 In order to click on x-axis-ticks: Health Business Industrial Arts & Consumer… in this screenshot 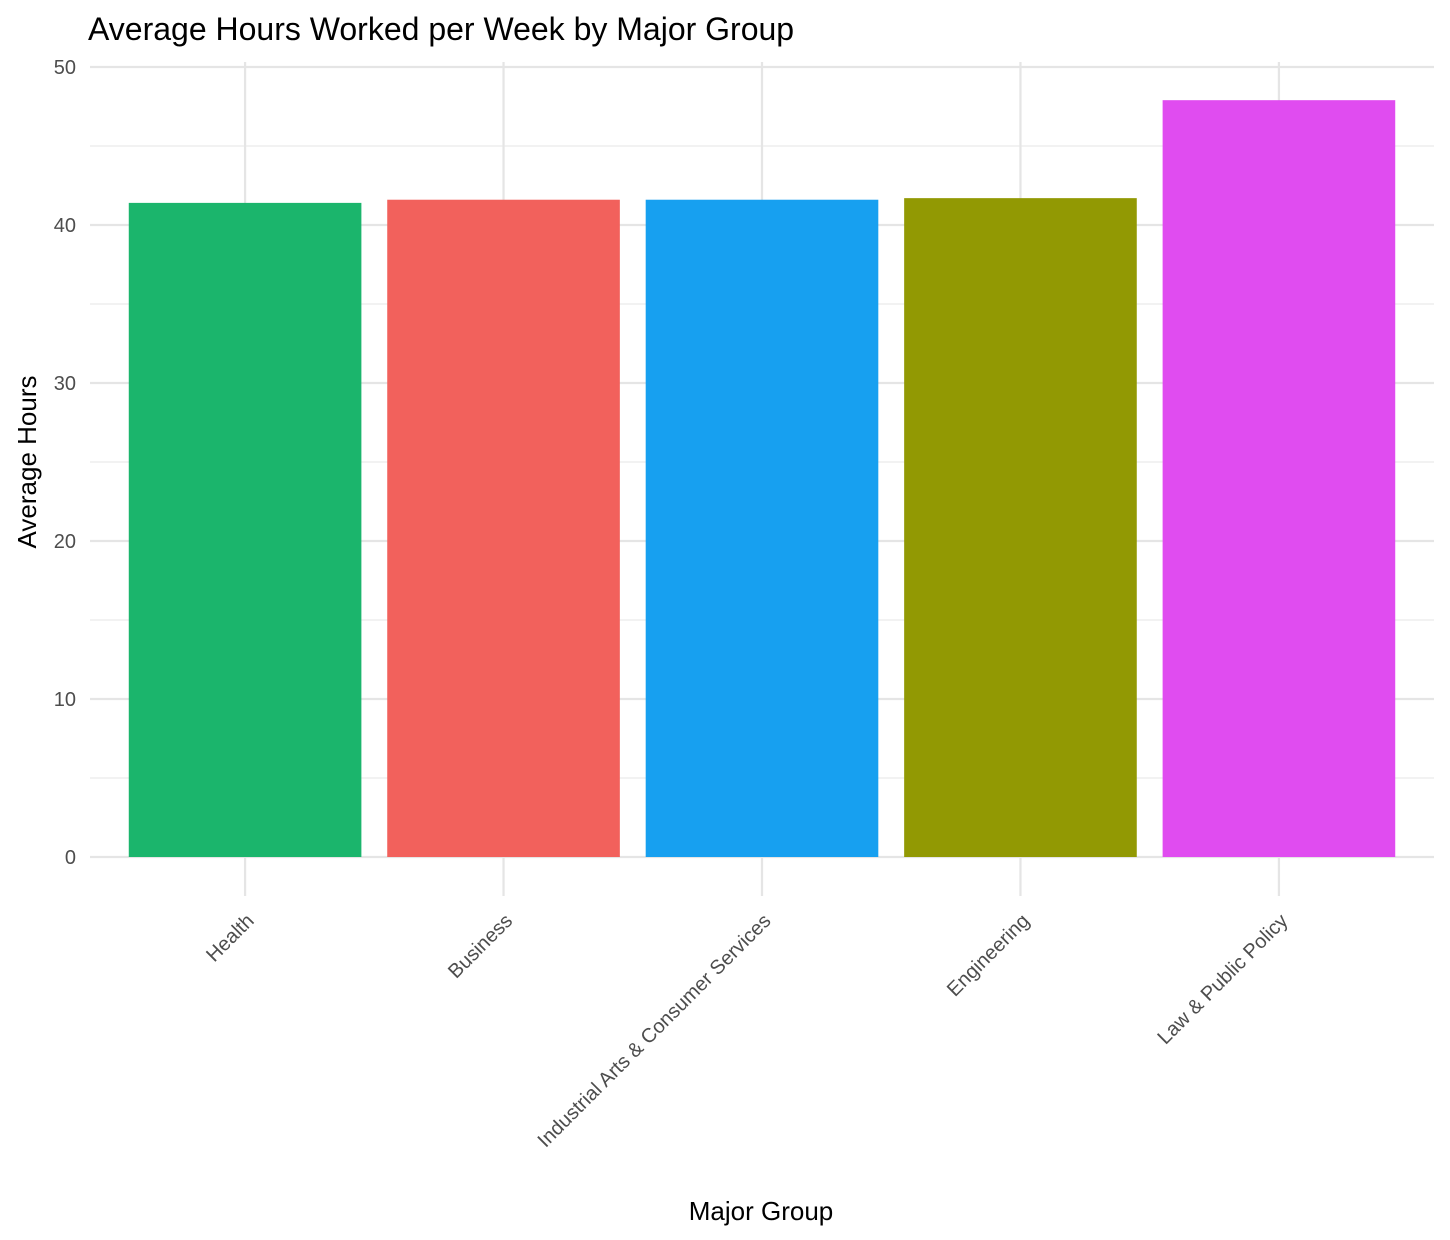, I will do `click(747, 1031)`.